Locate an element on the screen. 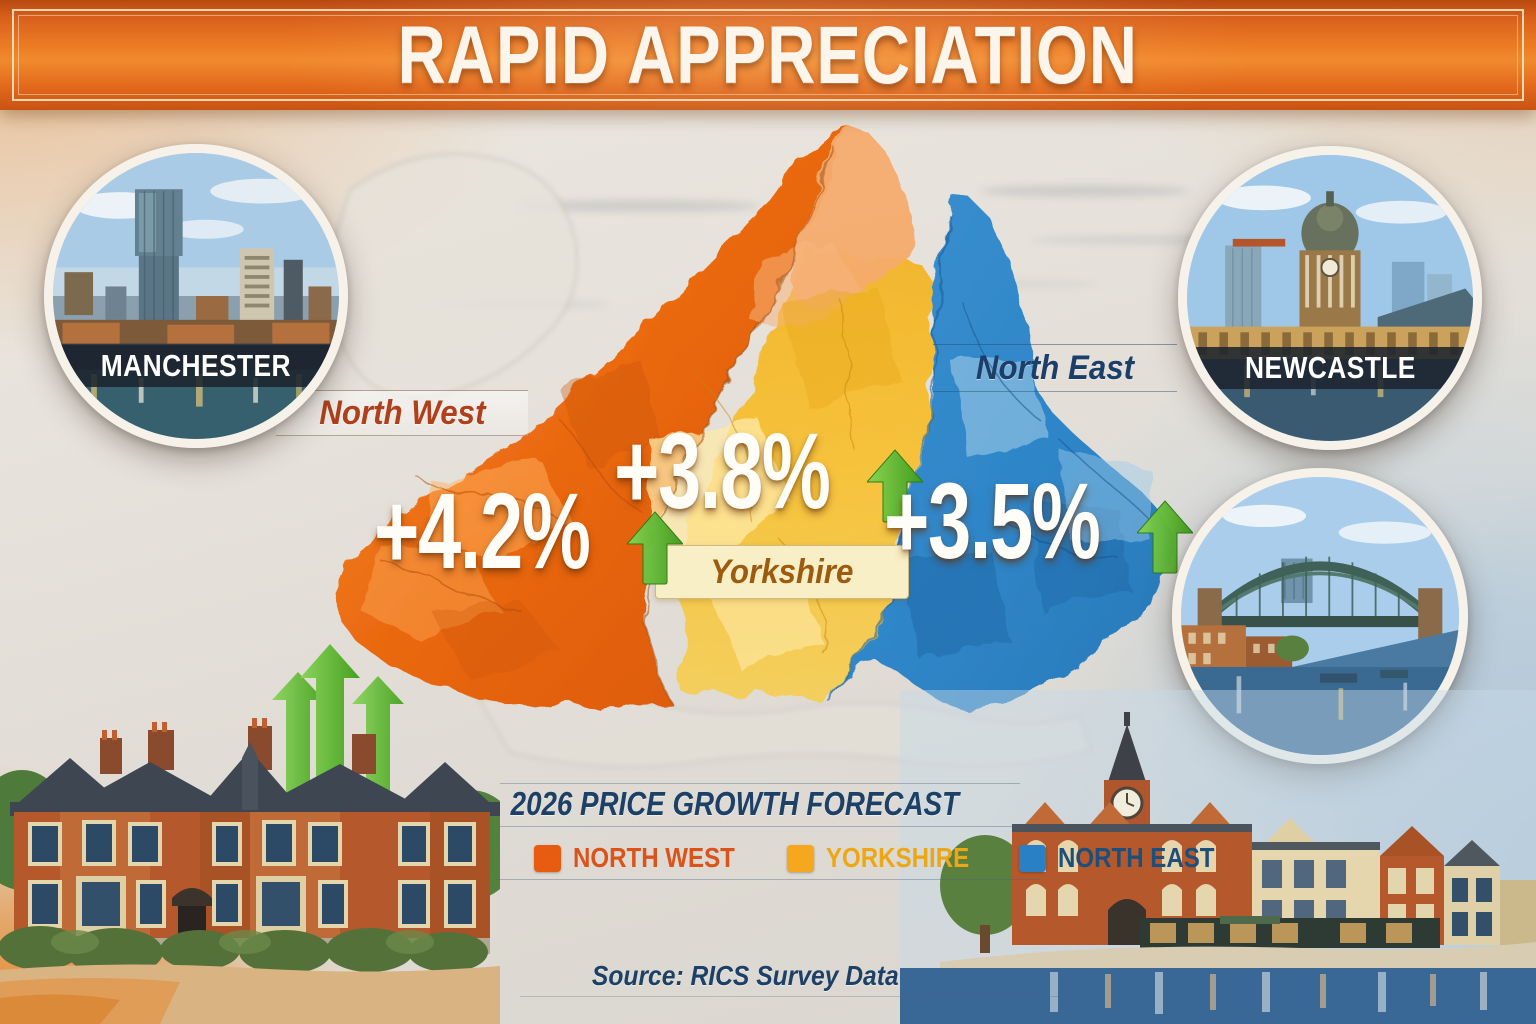 The height and width of the screenshot is (1024, 1536). source-attribution: Source: RICS Survey Data is located at coordinates (745, 976).